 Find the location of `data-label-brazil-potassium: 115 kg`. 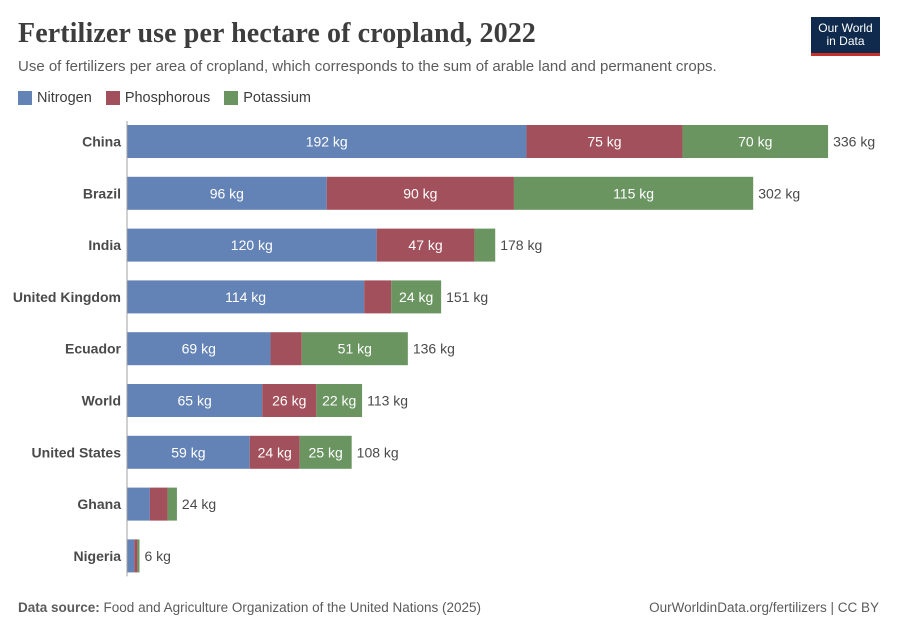

data-label-brazil-potassium: 115 kg is located at coordinates (633, 193).